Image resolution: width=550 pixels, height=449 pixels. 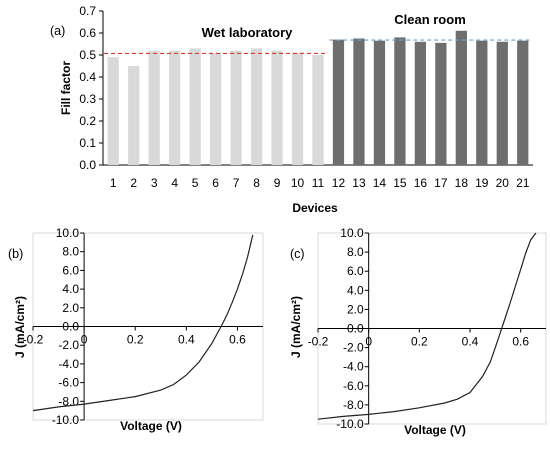 I want to click on x-tick-label: 6, so click(x=215, y=183).